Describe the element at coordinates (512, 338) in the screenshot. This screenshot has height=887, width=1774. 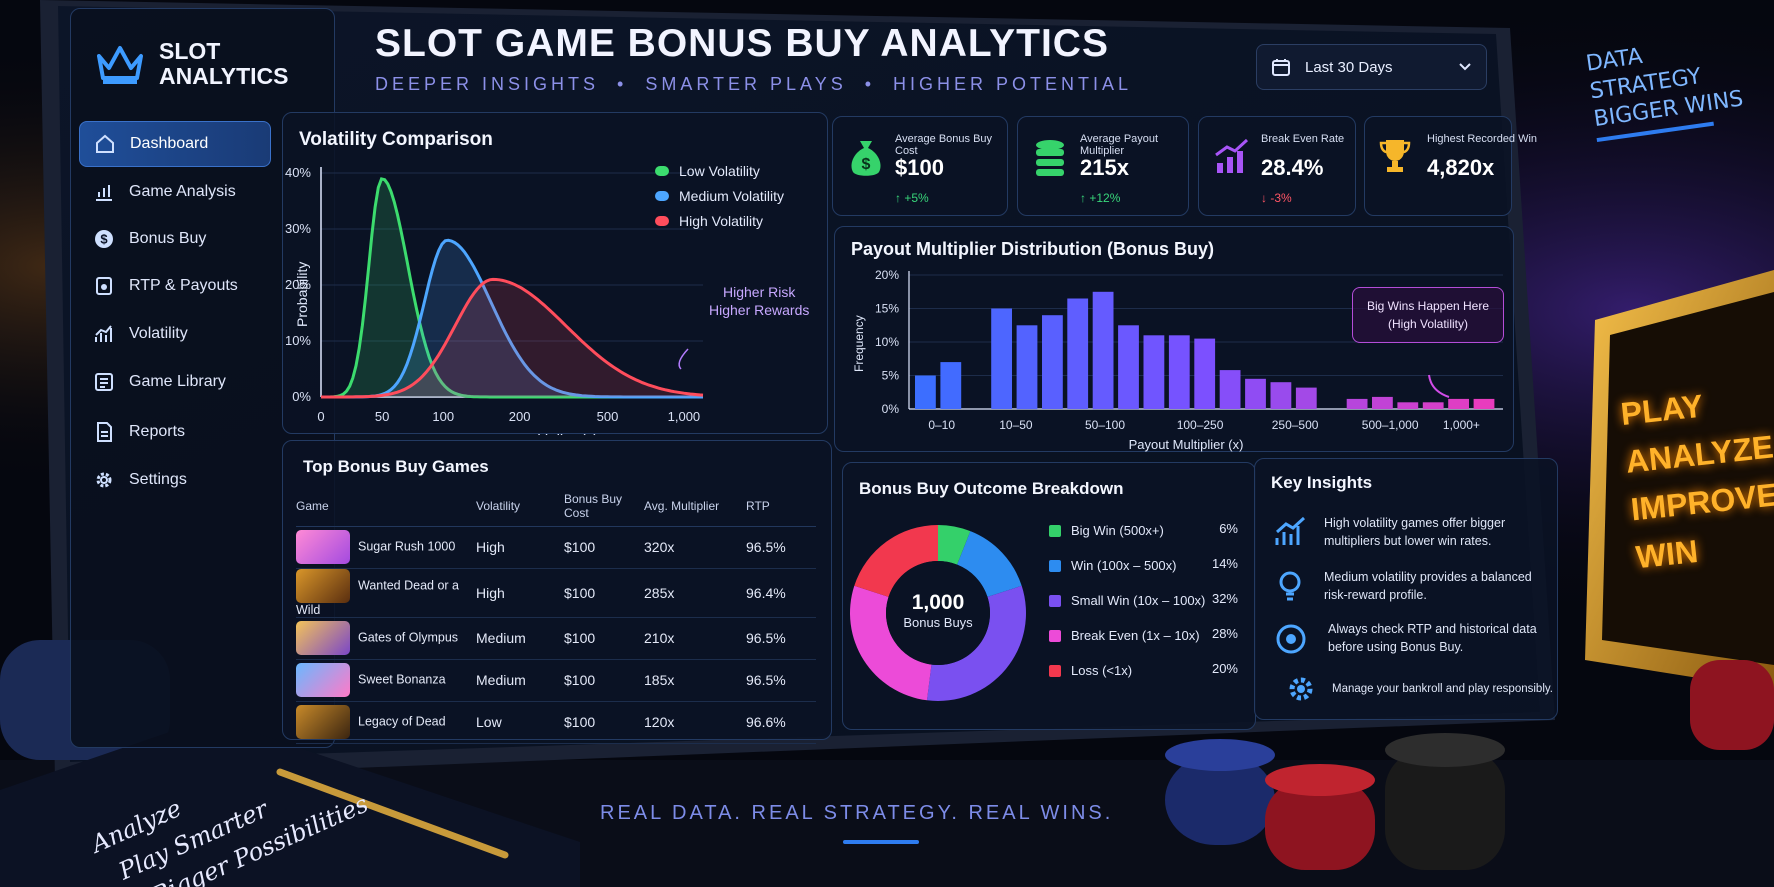
I see `series-area` at that location.